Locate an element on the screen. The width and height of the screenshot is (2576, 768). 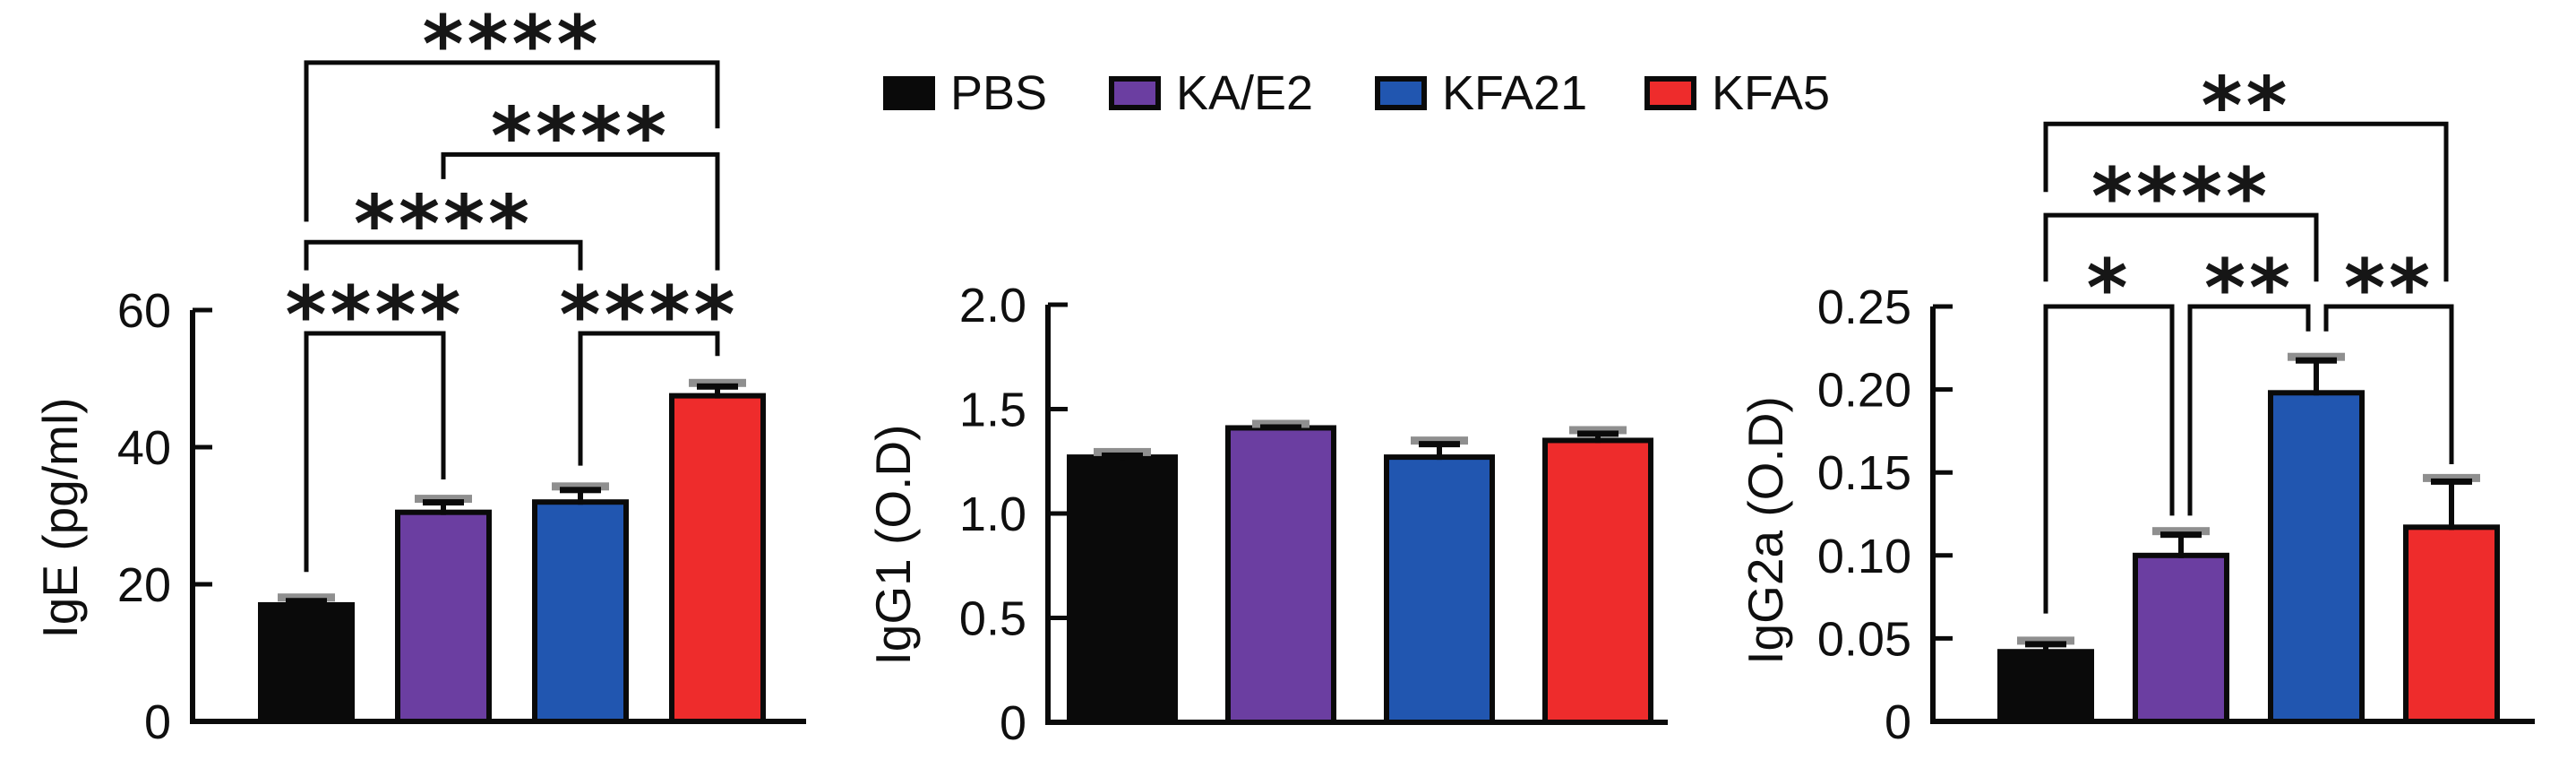
legend-item-pbs: PBS is located at coordinates (965, 93).